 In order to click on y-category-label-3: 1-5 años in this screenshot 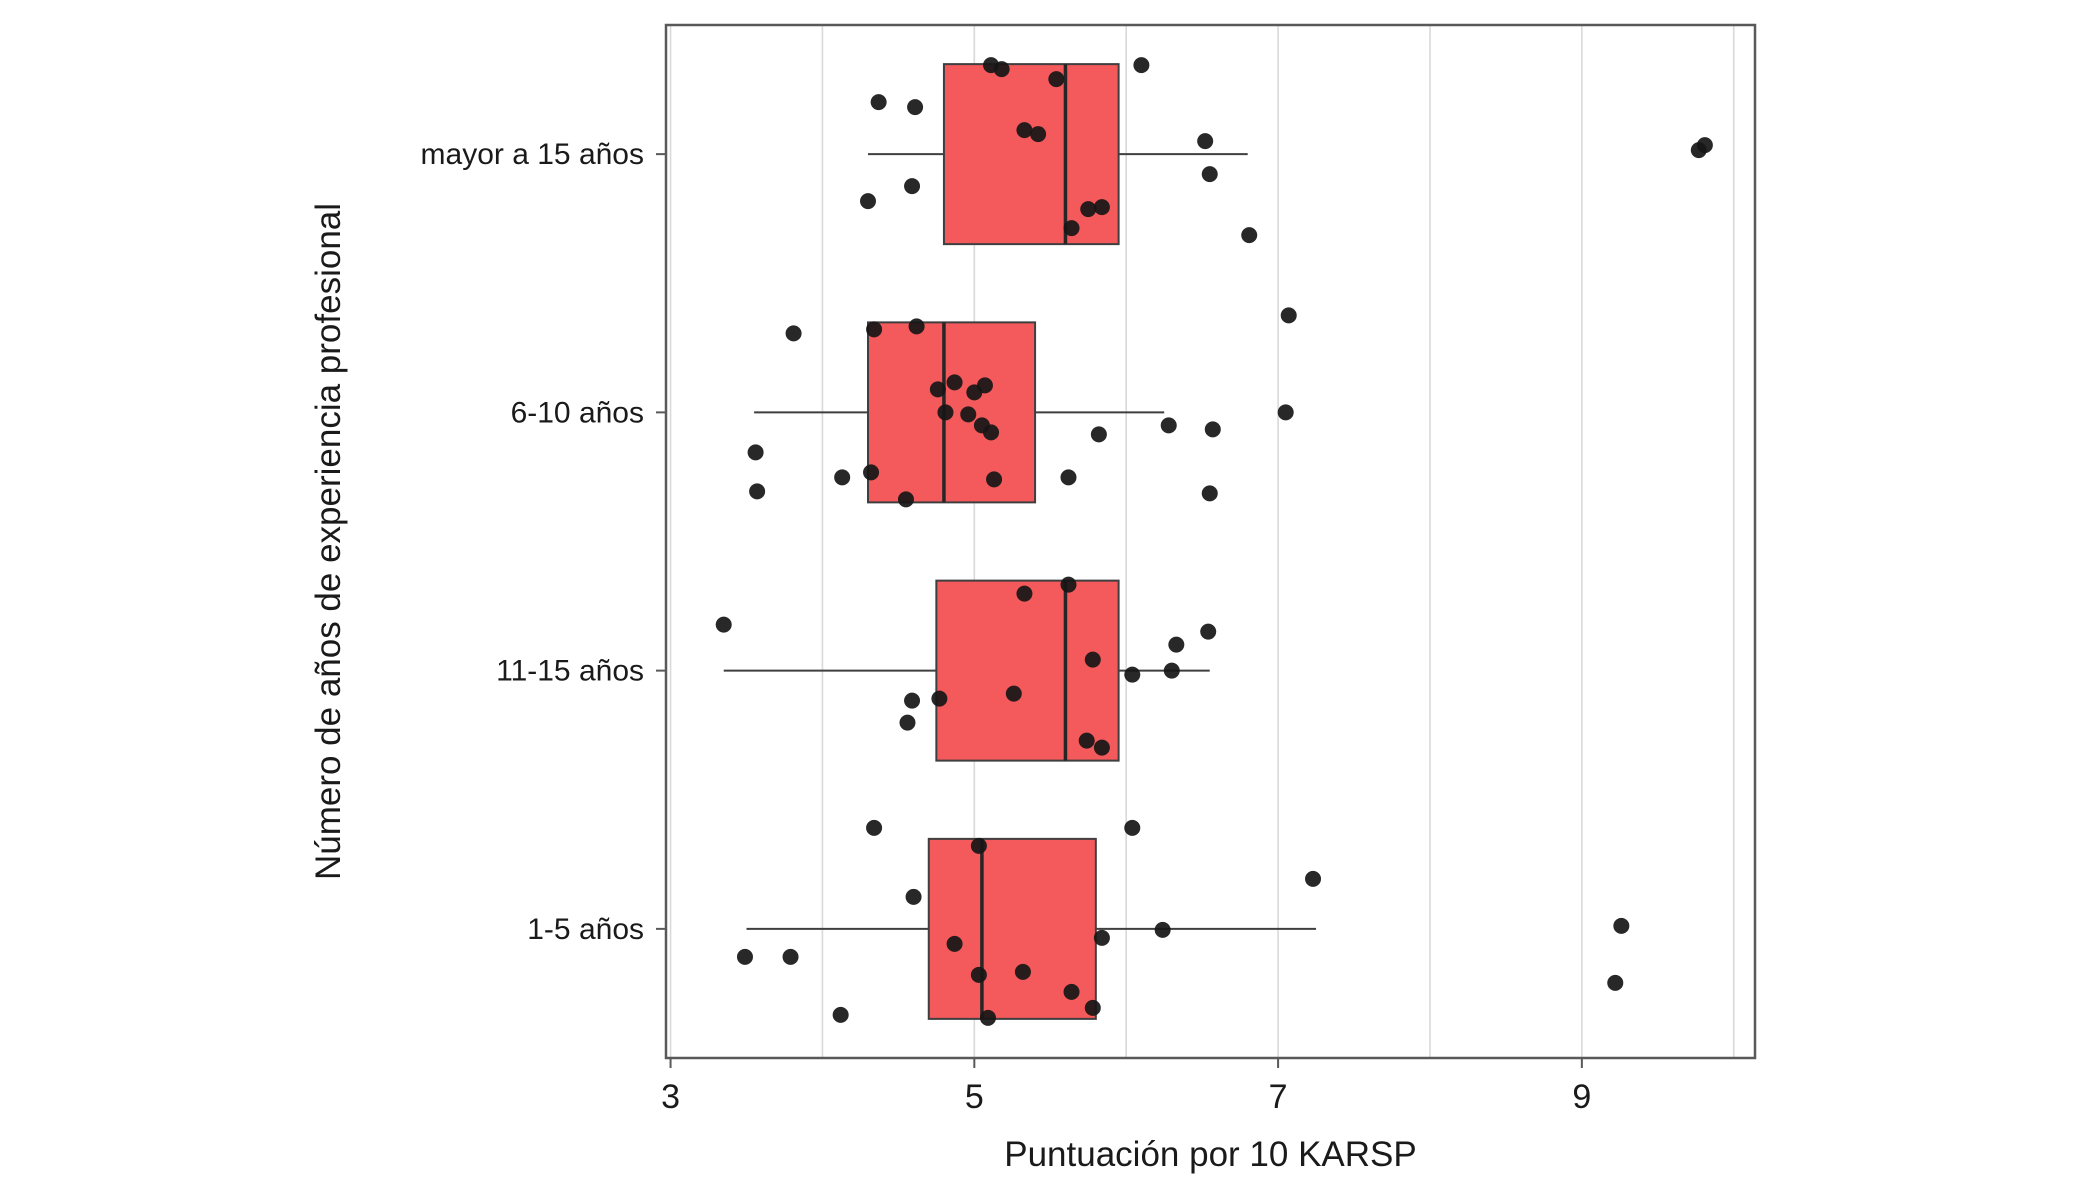, I will do `click(585, 929)`.